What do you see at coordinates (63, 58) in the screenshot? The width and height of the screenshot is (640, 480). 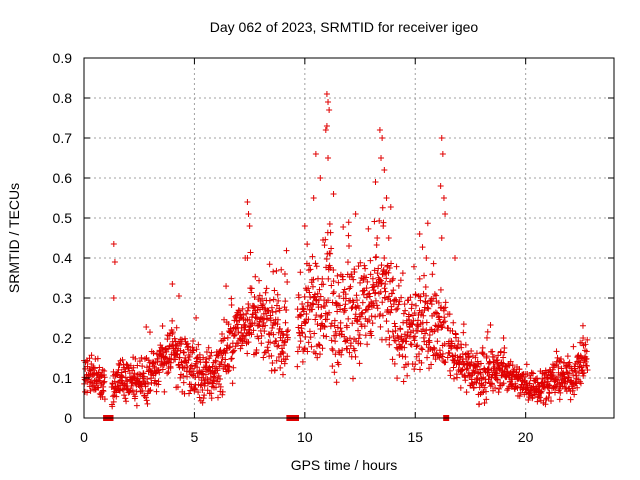 I see `y-tick-label: 0.9` at bounding box center [63, 58].